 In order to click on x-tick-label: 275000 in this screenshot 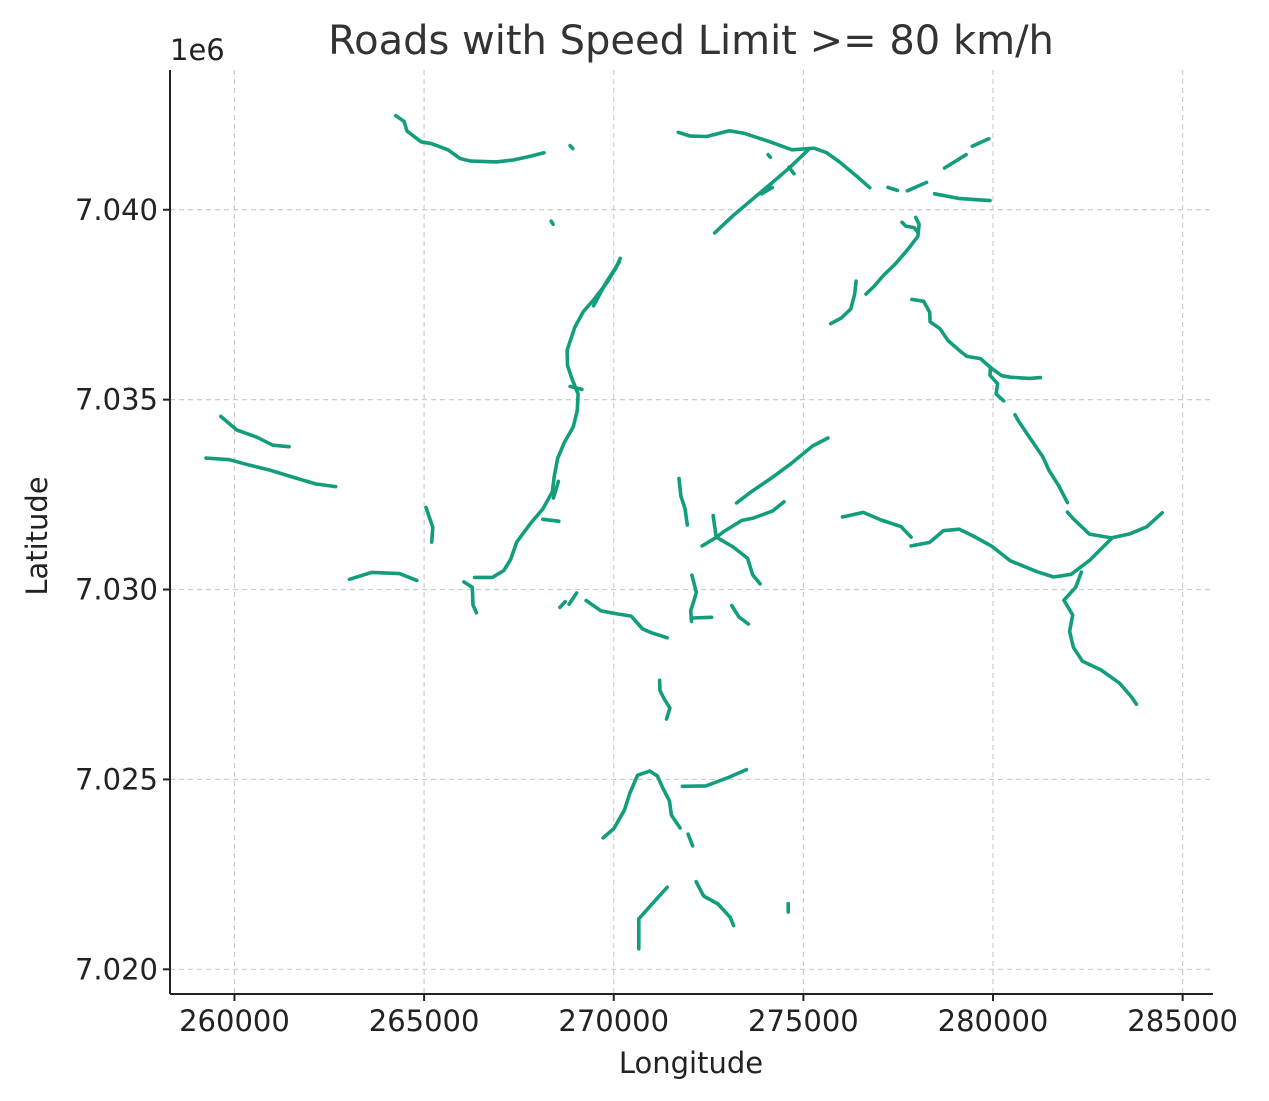, I will do `click(803, 1021)`.